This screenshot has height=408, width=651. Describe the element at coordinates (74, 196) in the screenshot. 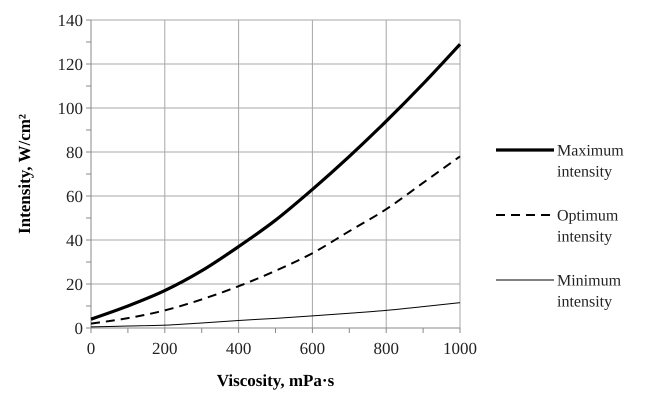

I see `y-tick-label: 60` at that location.